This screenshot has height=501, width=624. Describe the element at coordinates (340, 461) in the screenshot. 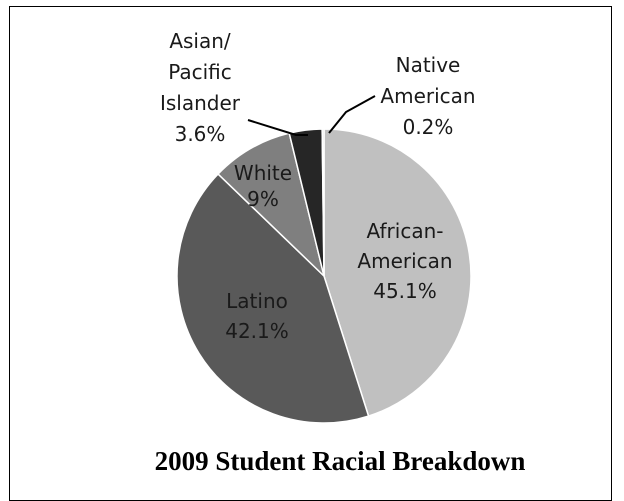

I see `chart-title: 2009 Student Racial Breakdown` at that location.